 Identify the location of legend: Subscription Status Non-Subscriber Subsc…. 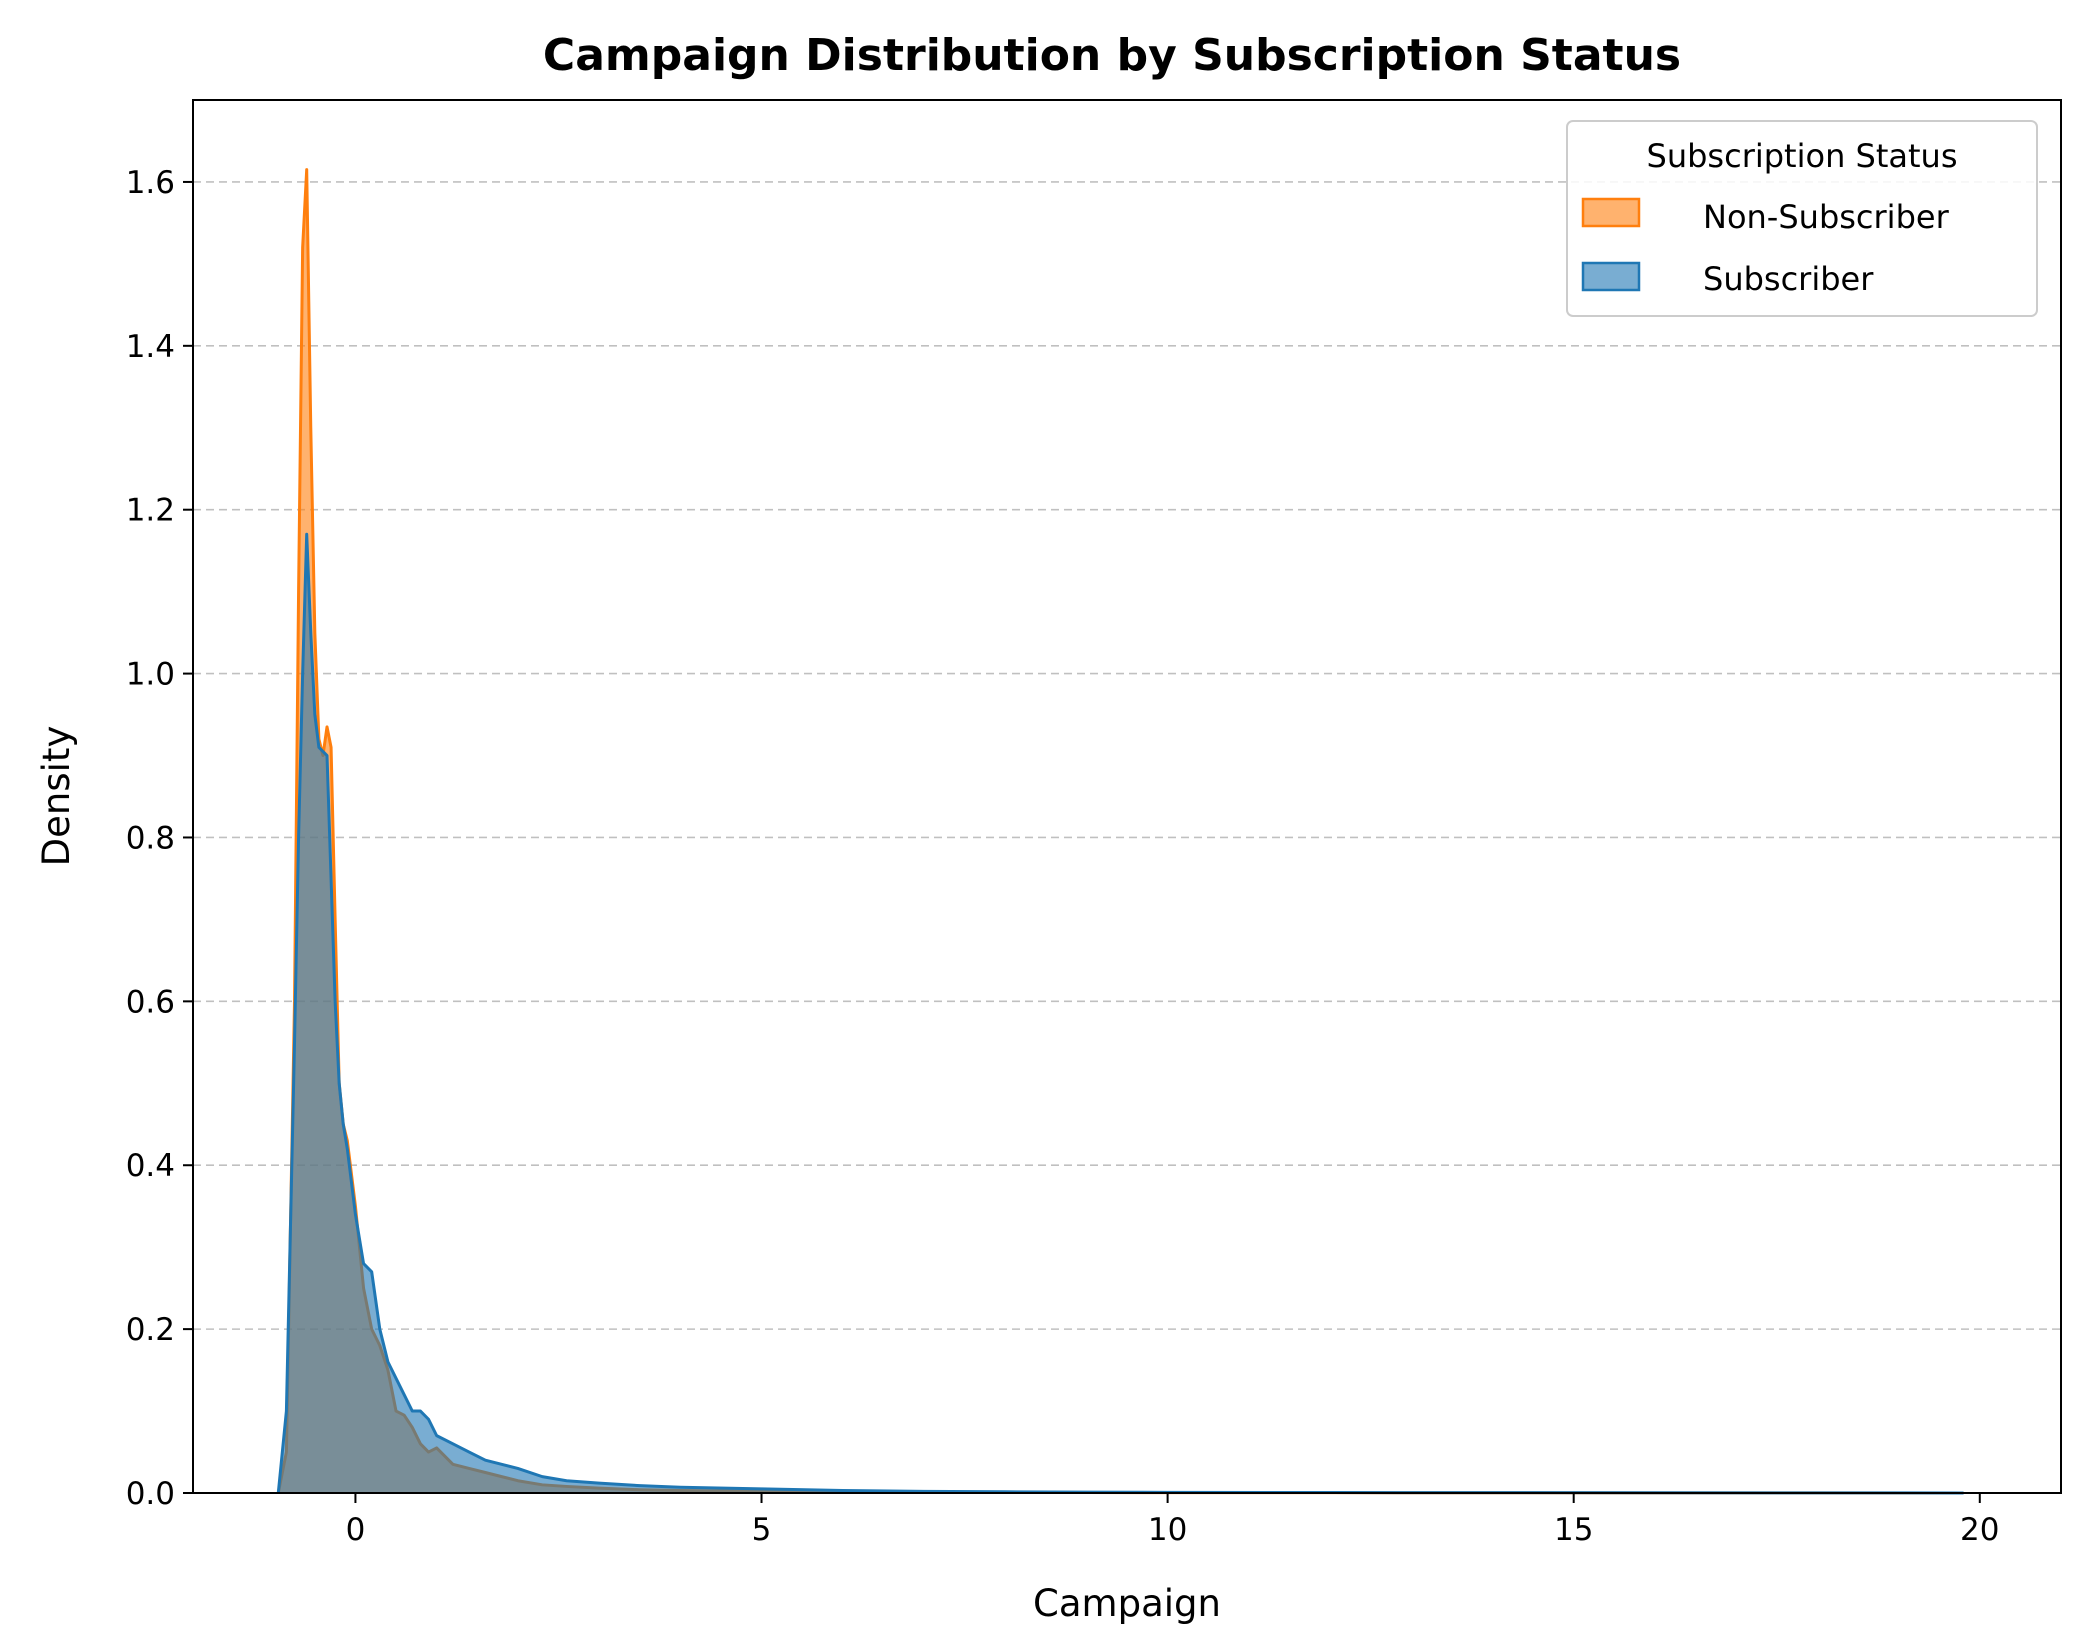
(1802, 218).